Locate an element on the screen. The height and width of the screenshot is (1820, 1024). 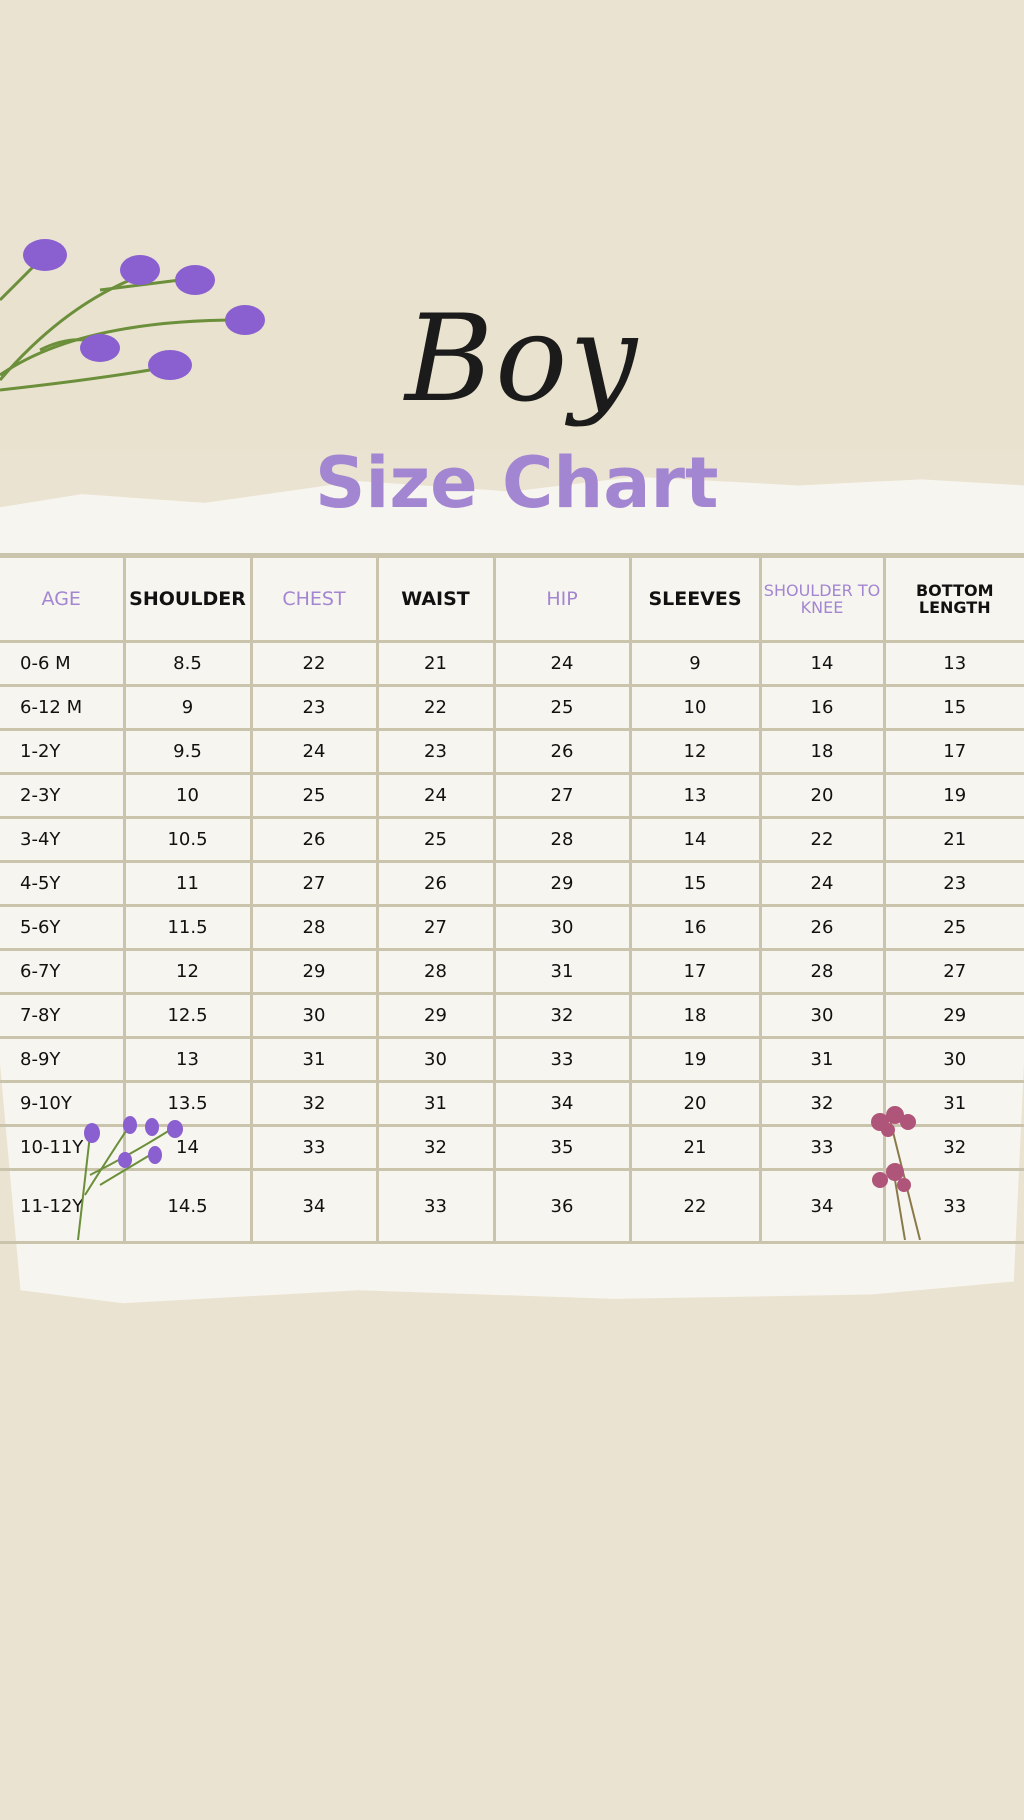
column-header-shoulder-to-knee: SHOULDER TO KNEE is located at coordinates (822, 599).